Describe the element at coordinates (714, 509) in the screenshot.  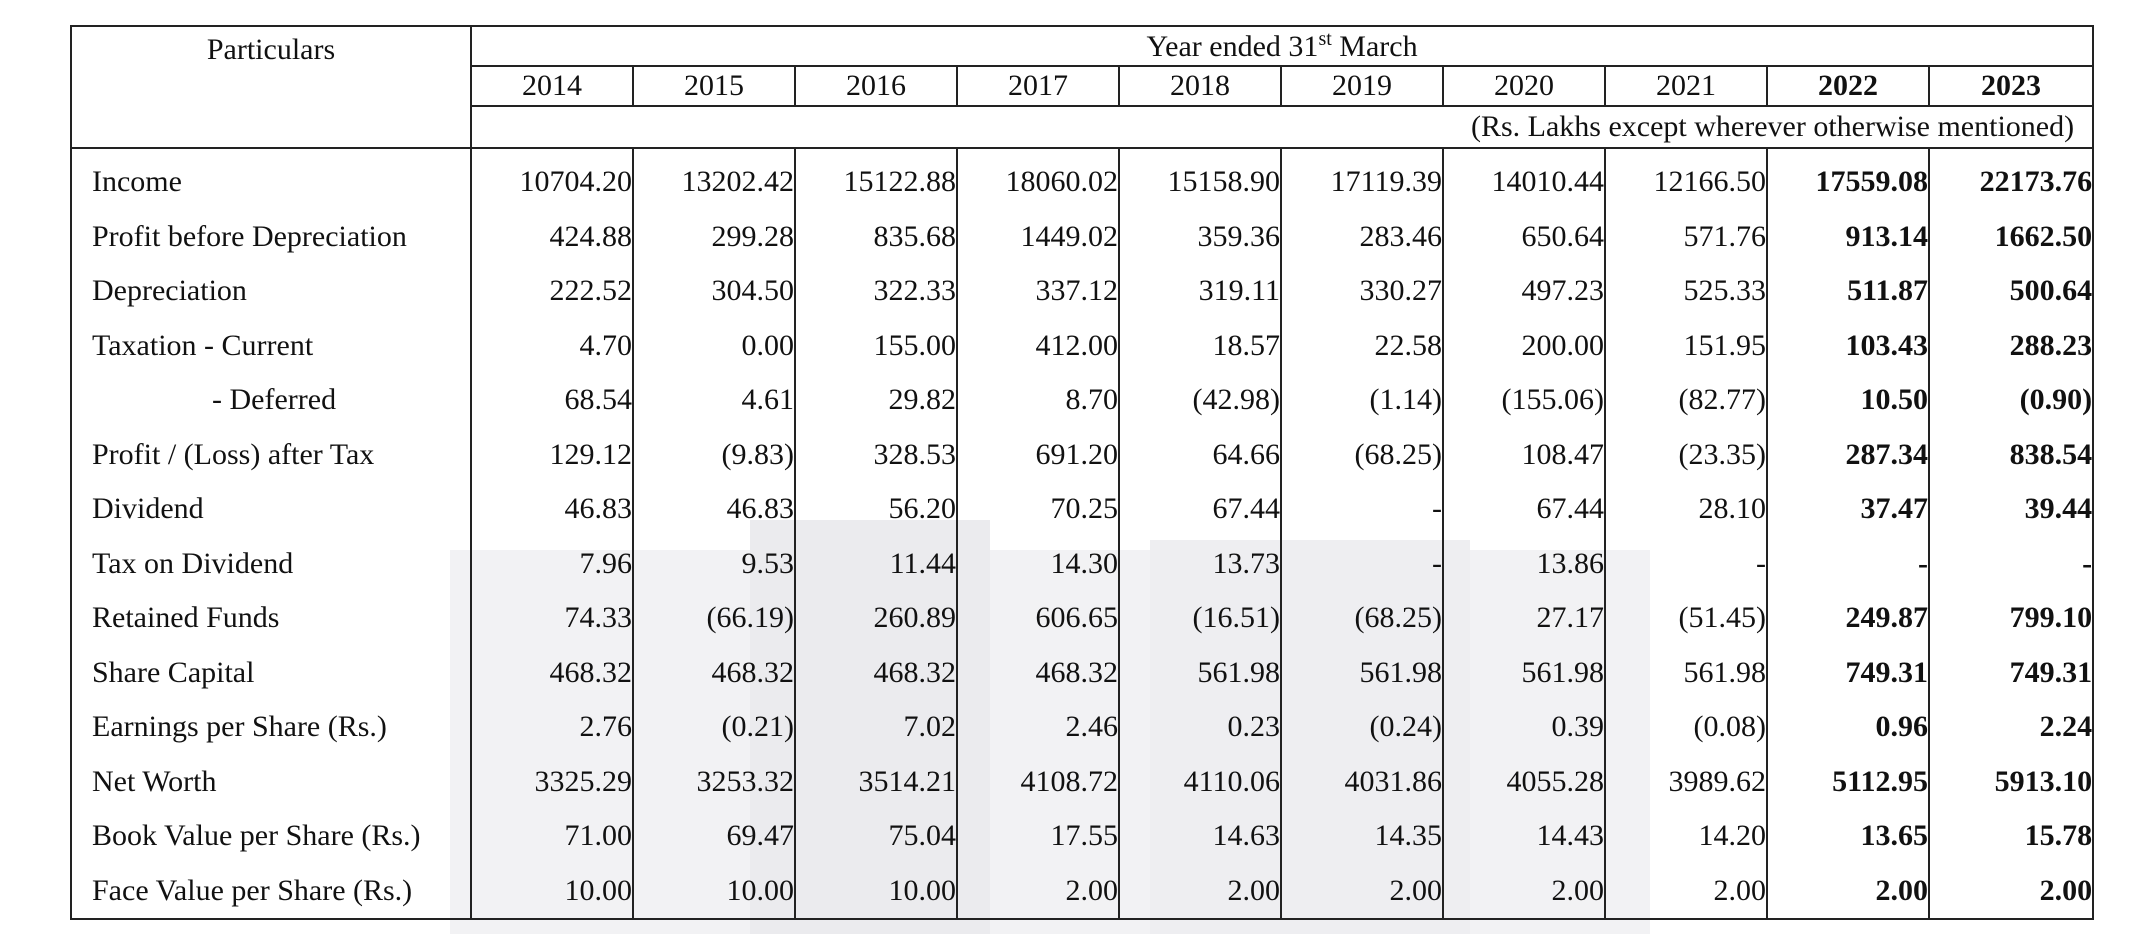
I see `value-cell: 46.83` at that location.